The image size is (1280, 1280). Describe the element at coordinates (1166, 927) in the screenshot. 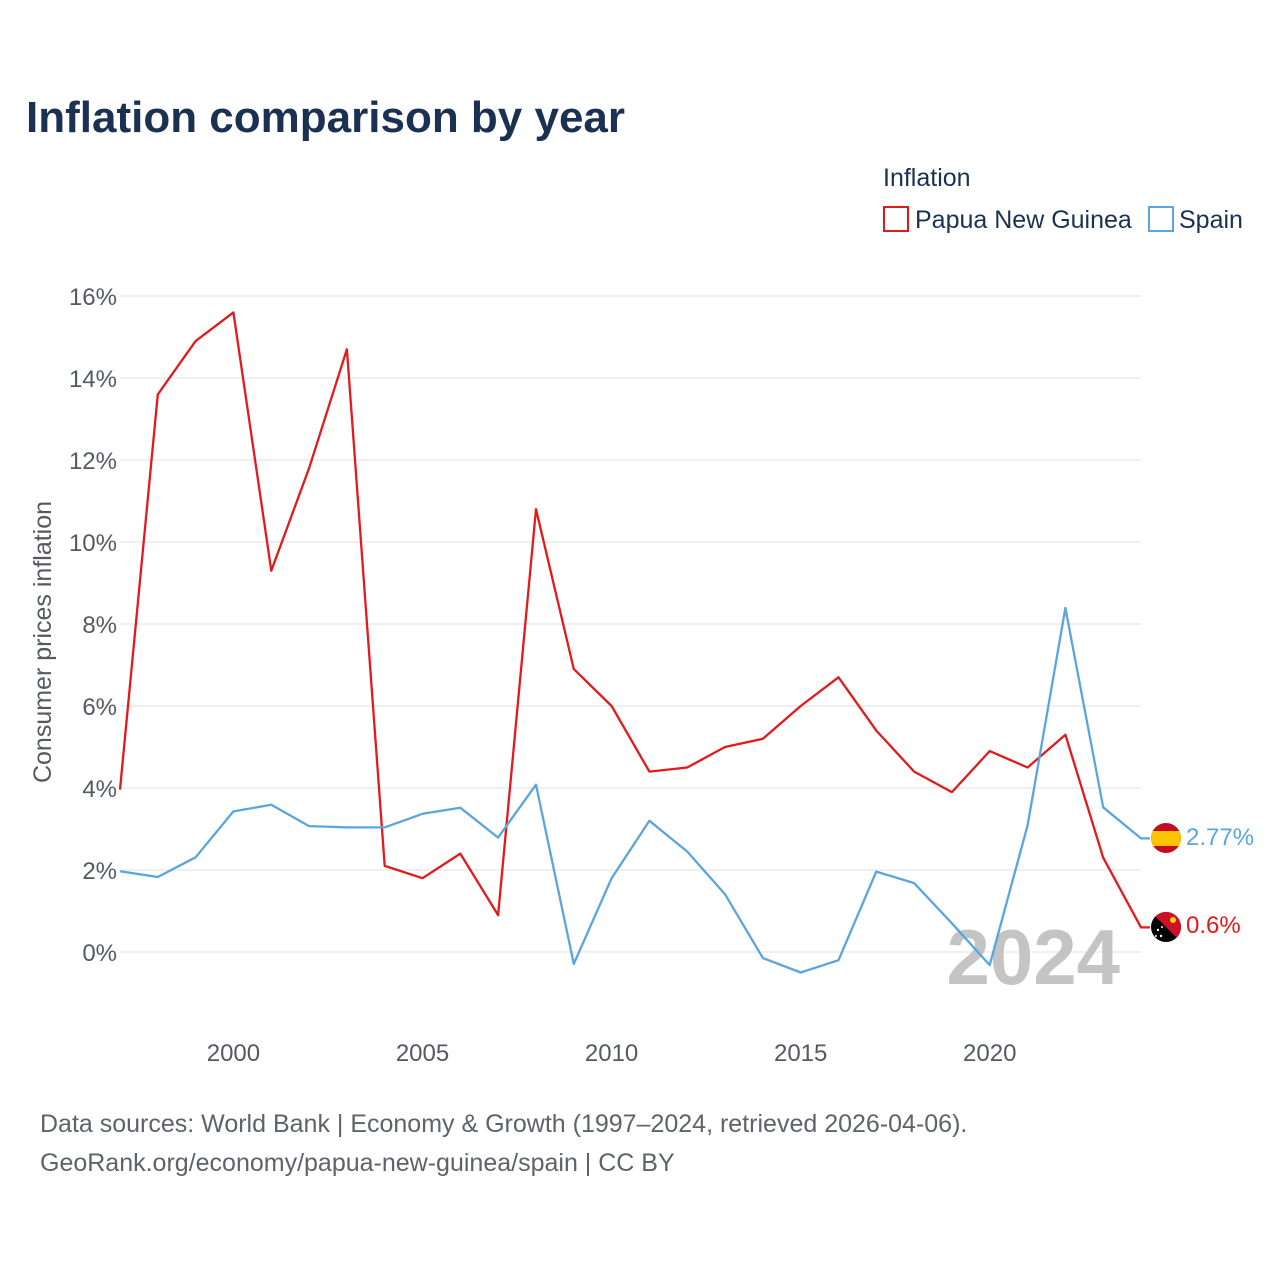

I see `papua-new-guinea-flag-icon` at that location.